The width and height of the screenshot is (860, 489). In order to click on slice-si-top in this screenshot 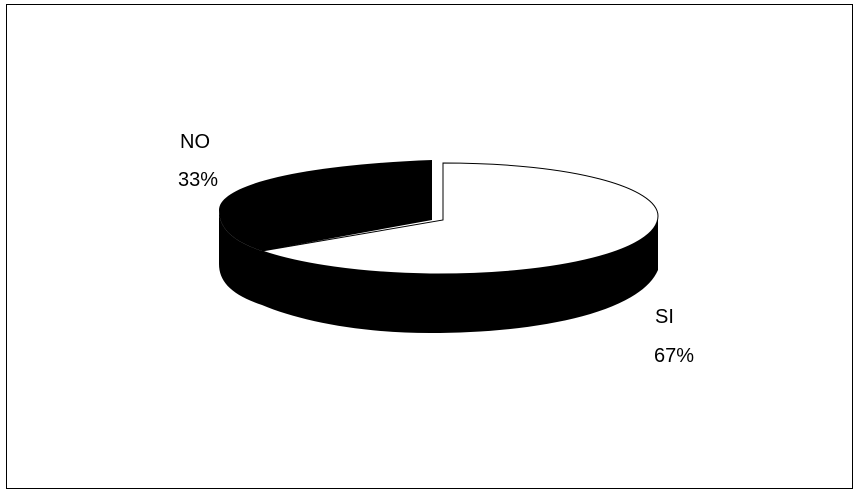, I will do `click(460, 218)`.